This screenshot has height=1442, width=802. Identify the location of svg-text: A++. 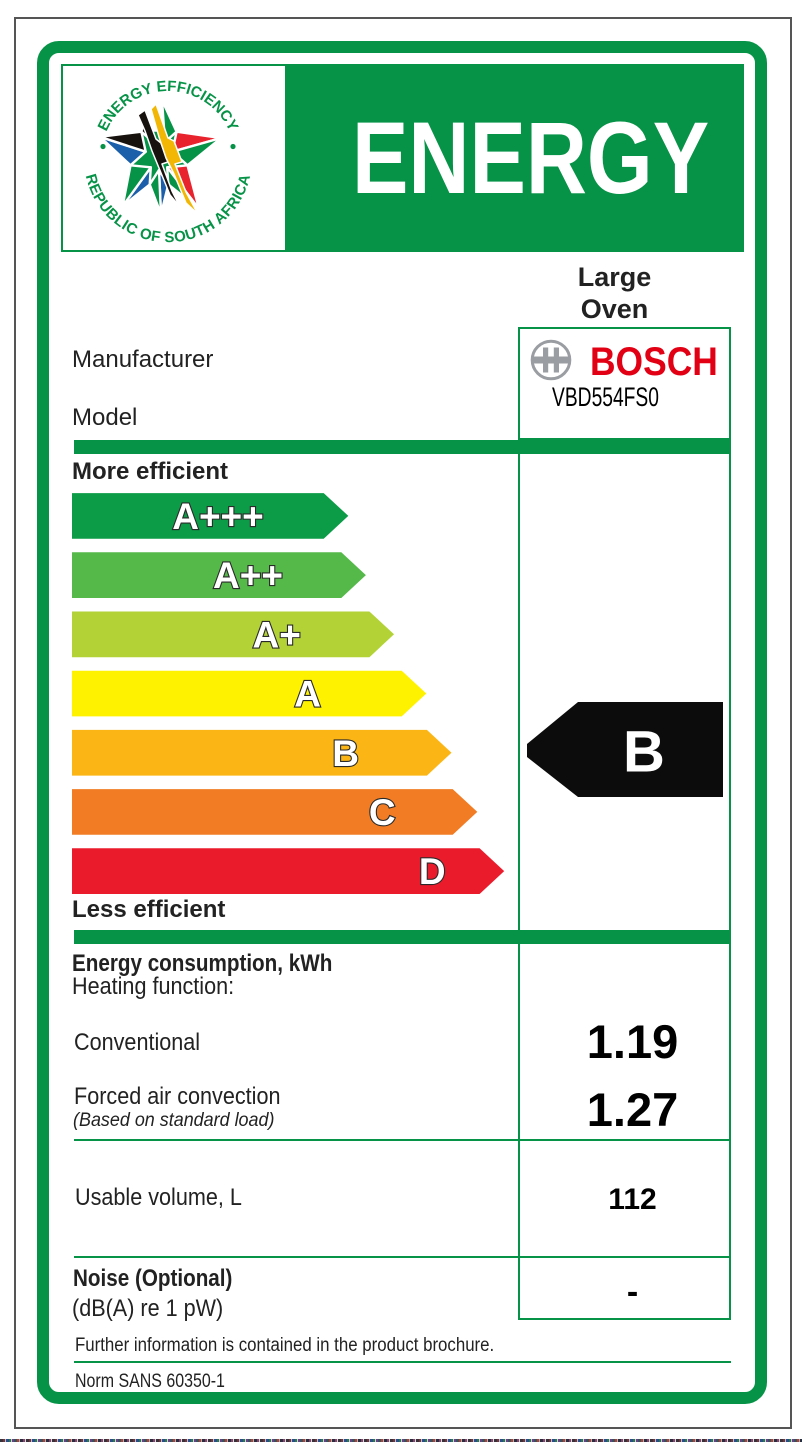
(248, 575).